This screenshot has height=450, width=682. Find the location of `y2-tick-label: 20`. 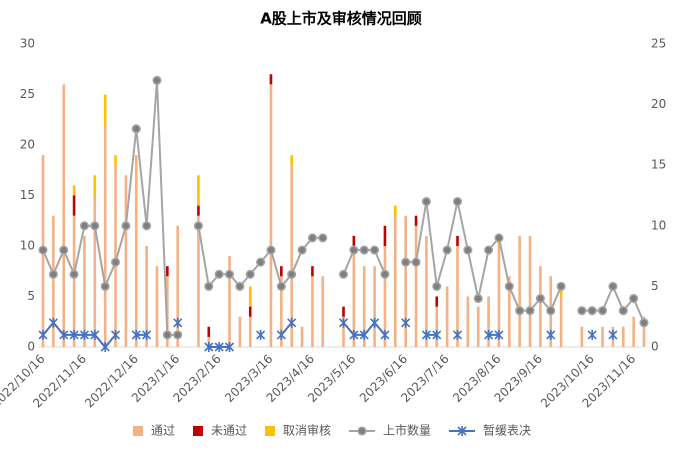

y2-tick-label: 20 is located at coordinates (658, 104).